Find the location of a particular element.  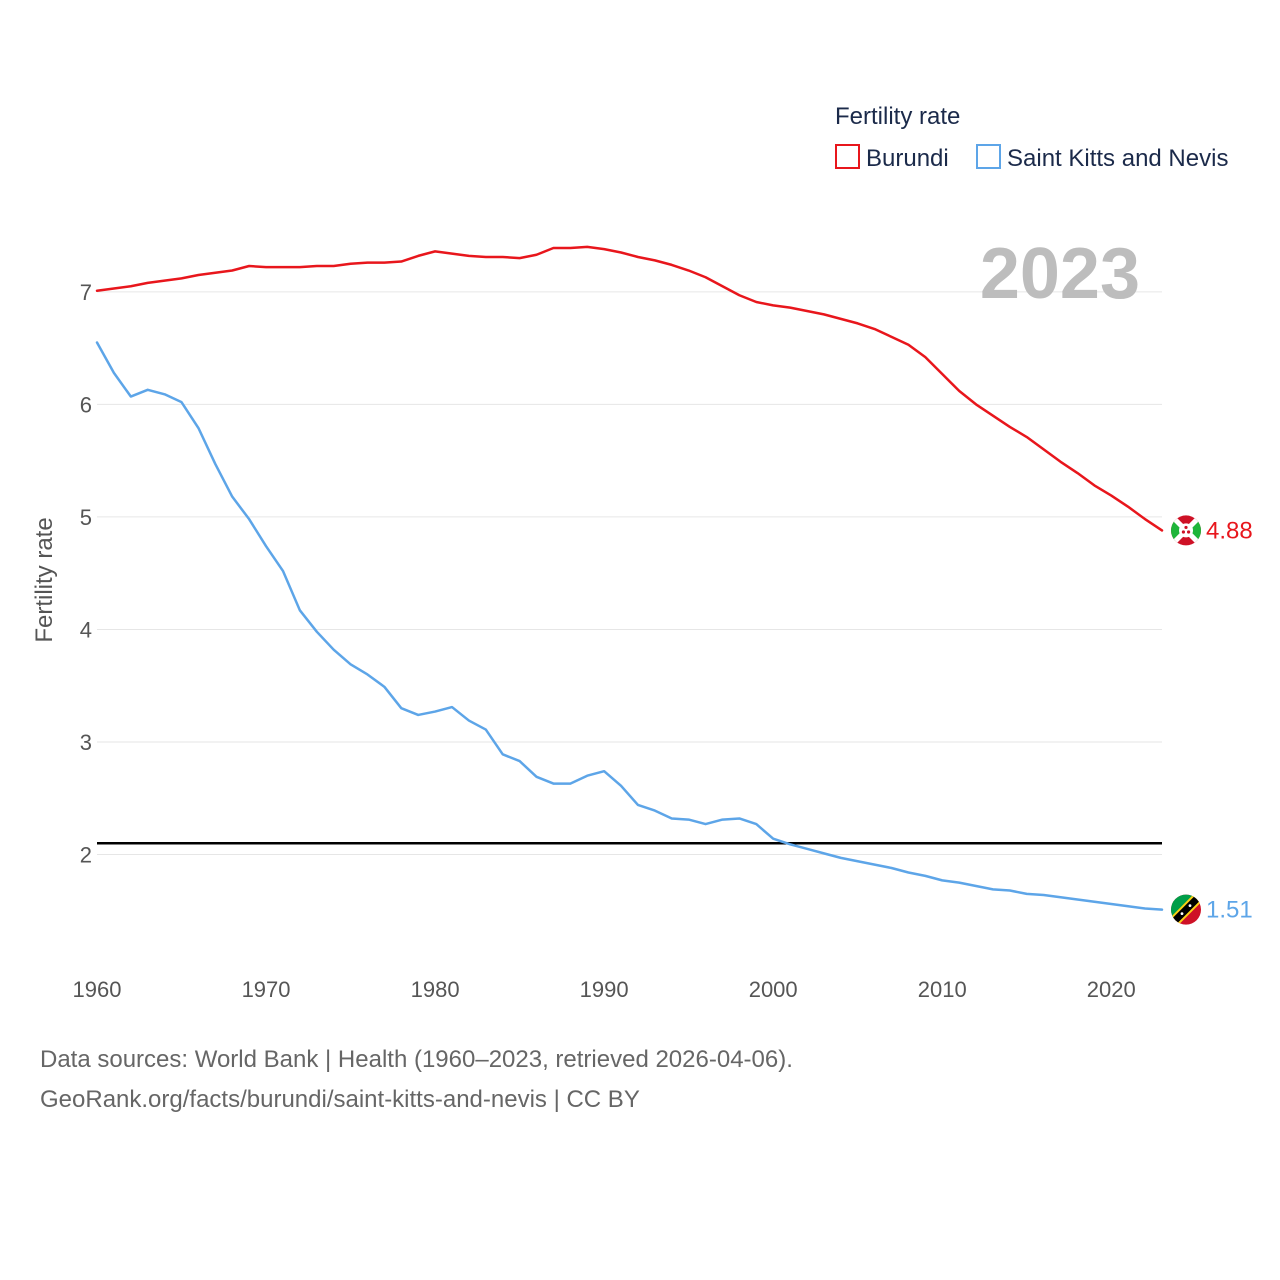

y-tick-label-2: 2 is located at coordinates (86, 854).